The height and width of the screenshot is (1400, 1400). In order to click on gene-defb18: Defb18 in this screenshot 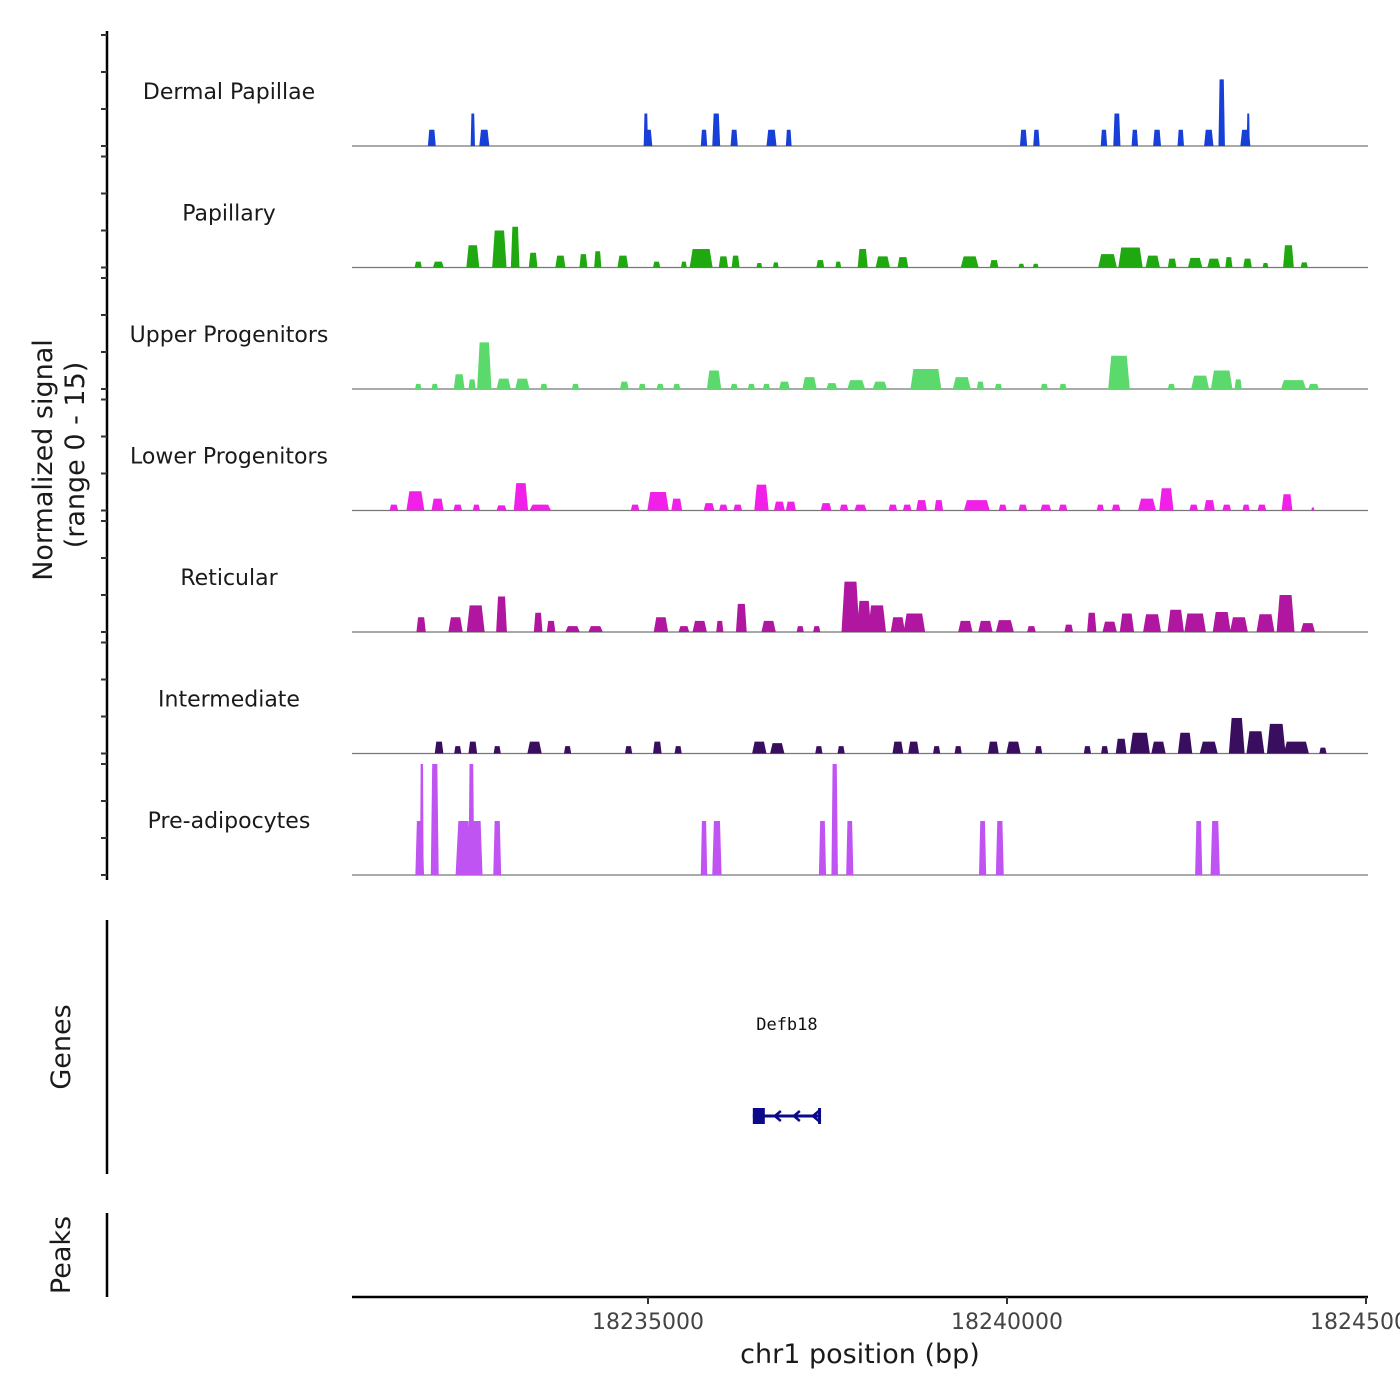, I will do `click(787, 1069)`.